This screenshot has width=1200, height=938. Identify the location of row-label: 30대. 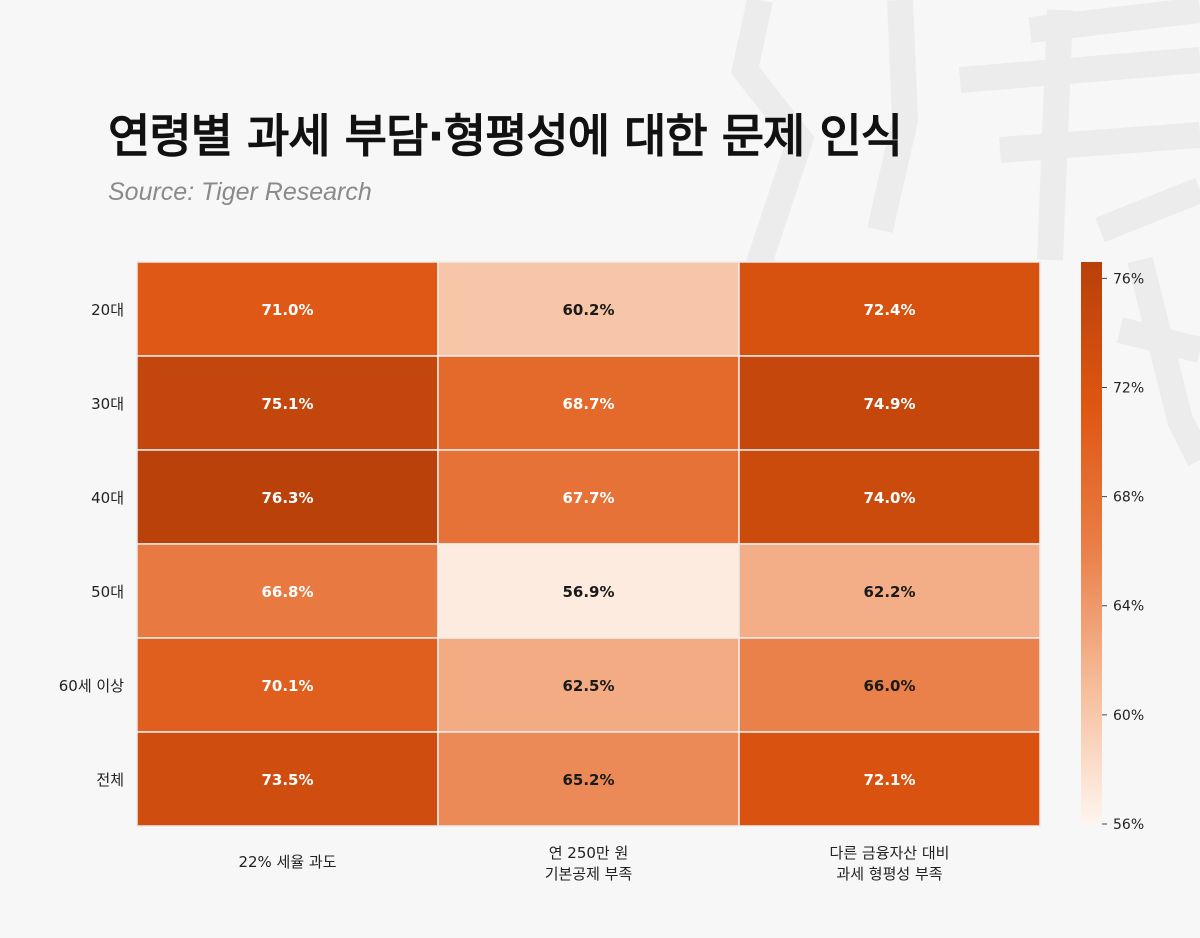
(107, 404).